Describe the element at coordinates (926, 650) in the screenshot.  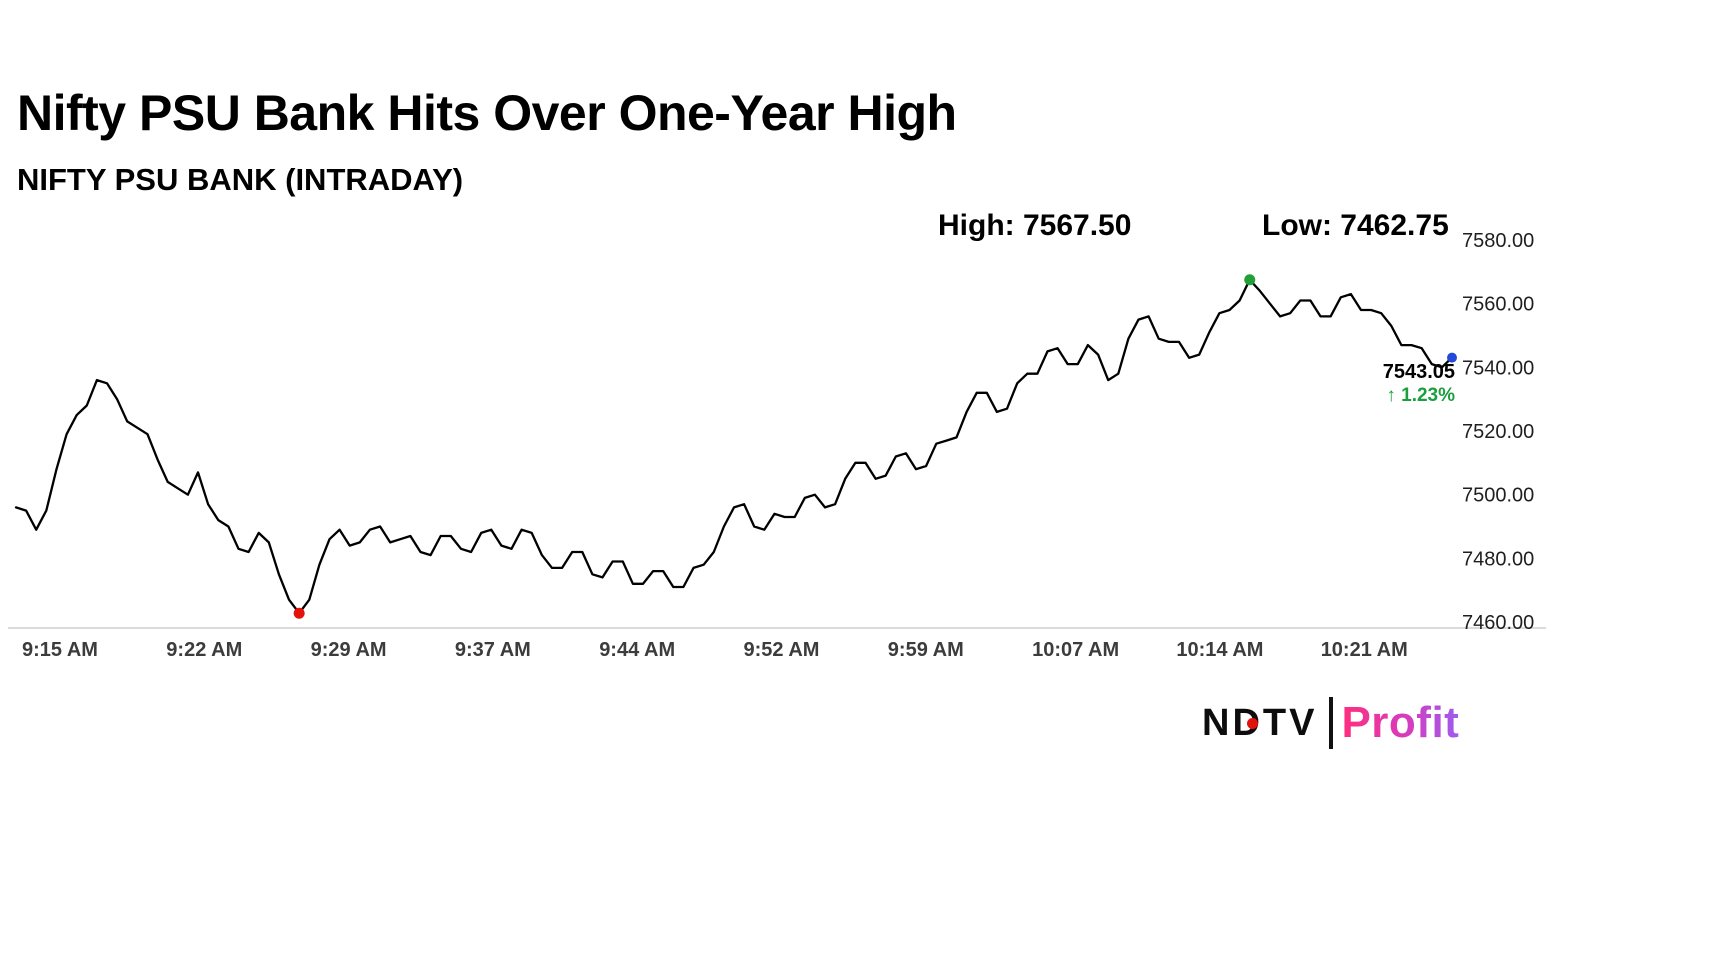
I see `x-axis-tick-label: 9:59 AM` at that location.